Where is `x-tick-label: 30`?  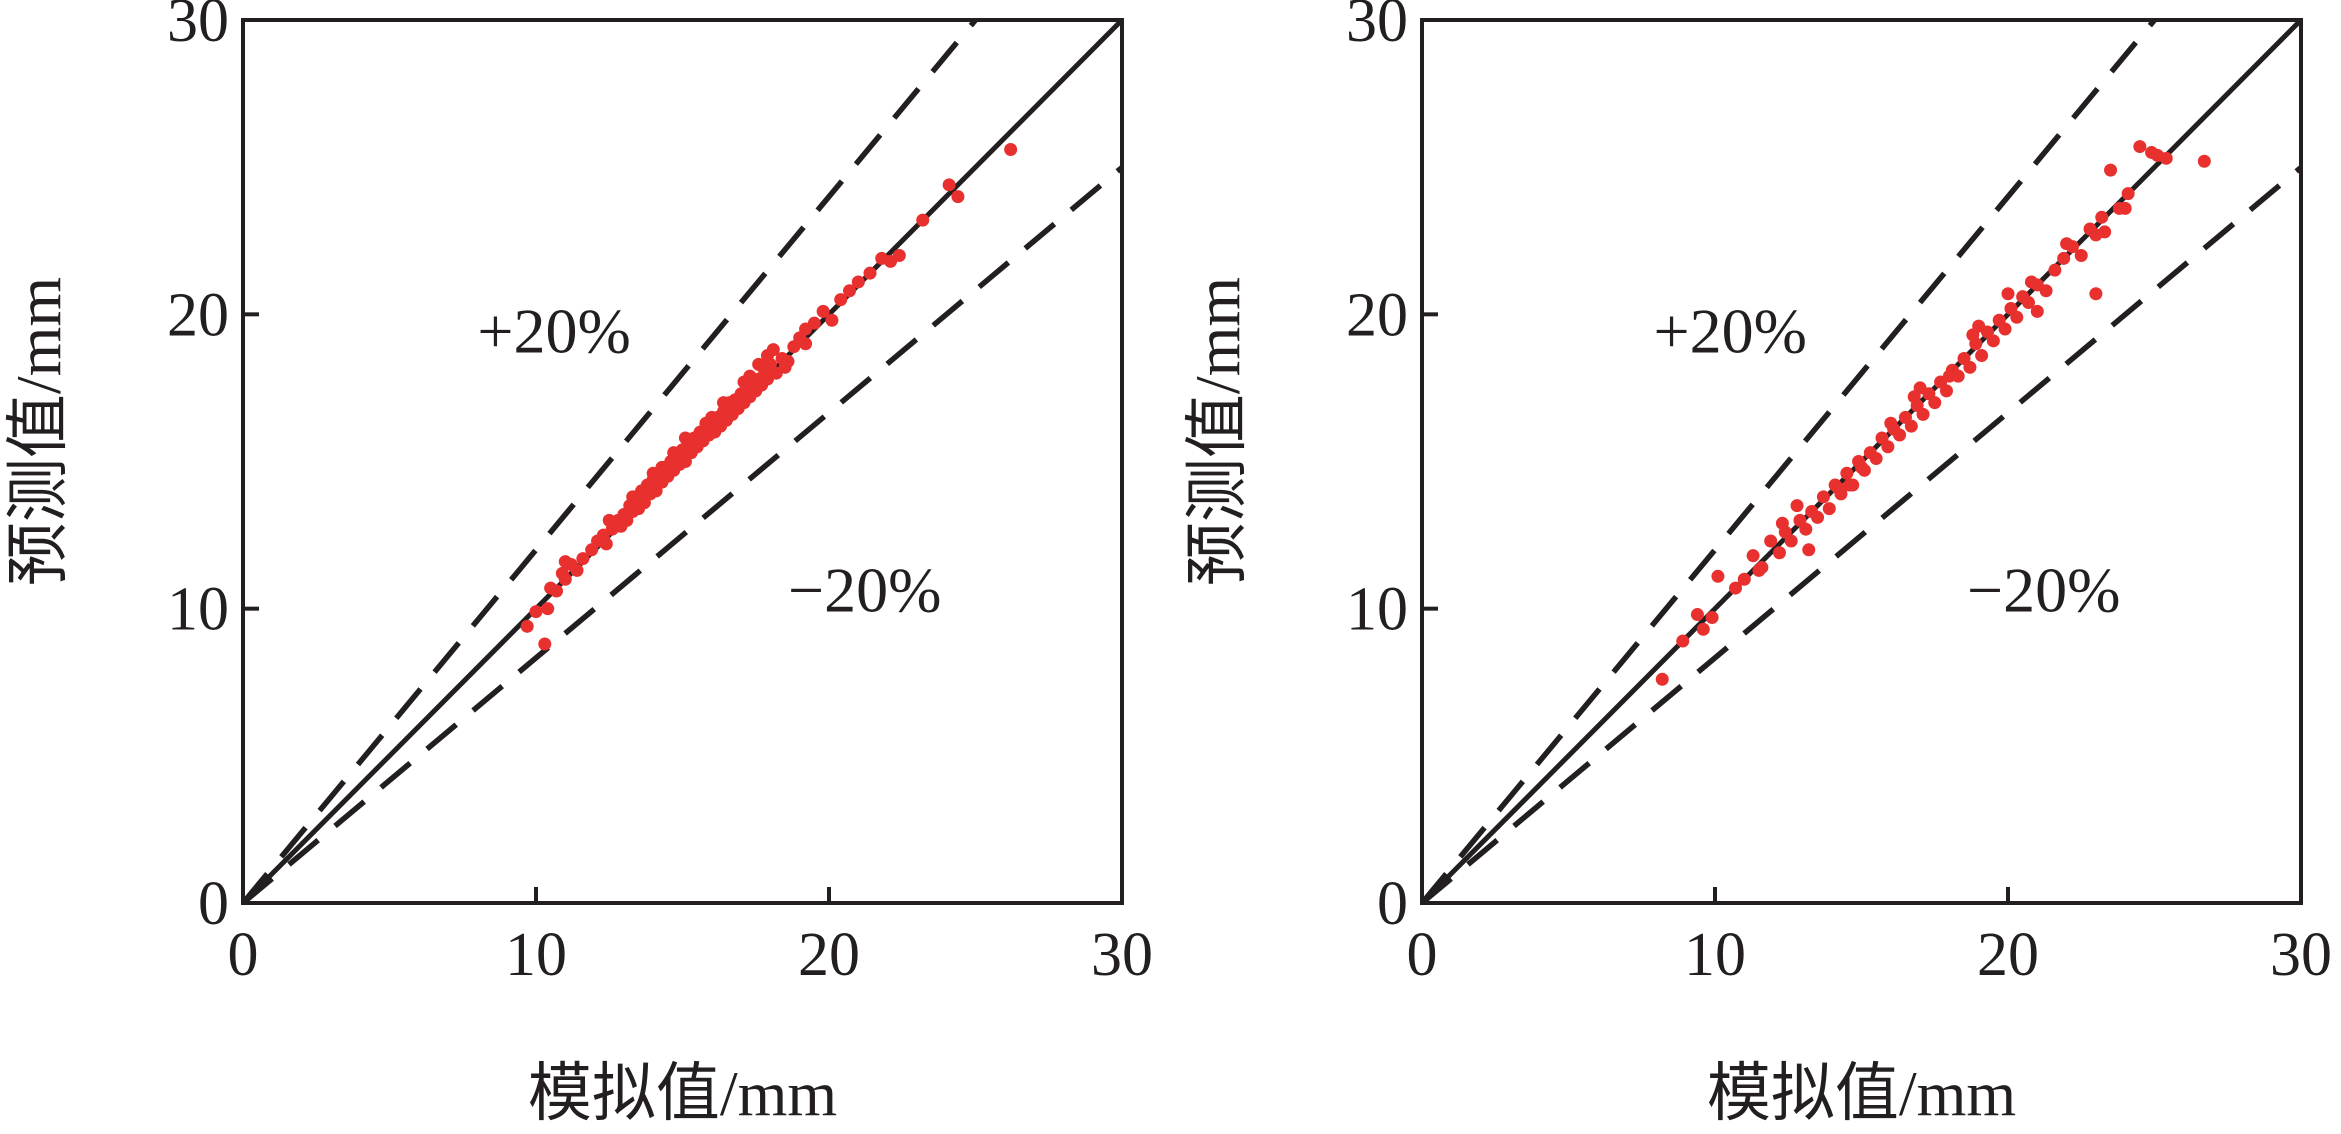 x-tick-label: 30 is located at coordinates (2301, 955).